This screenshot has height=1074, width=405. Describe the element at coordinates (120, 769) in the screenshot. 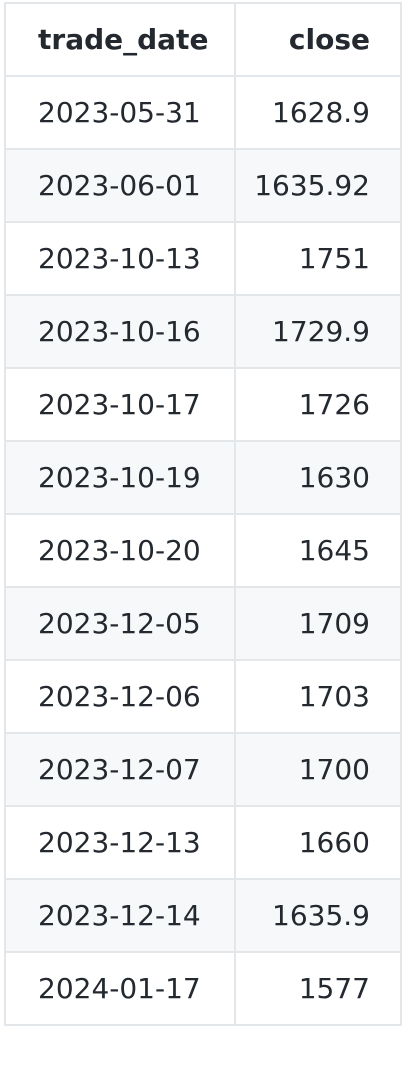

I see `trade-date-cell: 2023-12-07` at that location.